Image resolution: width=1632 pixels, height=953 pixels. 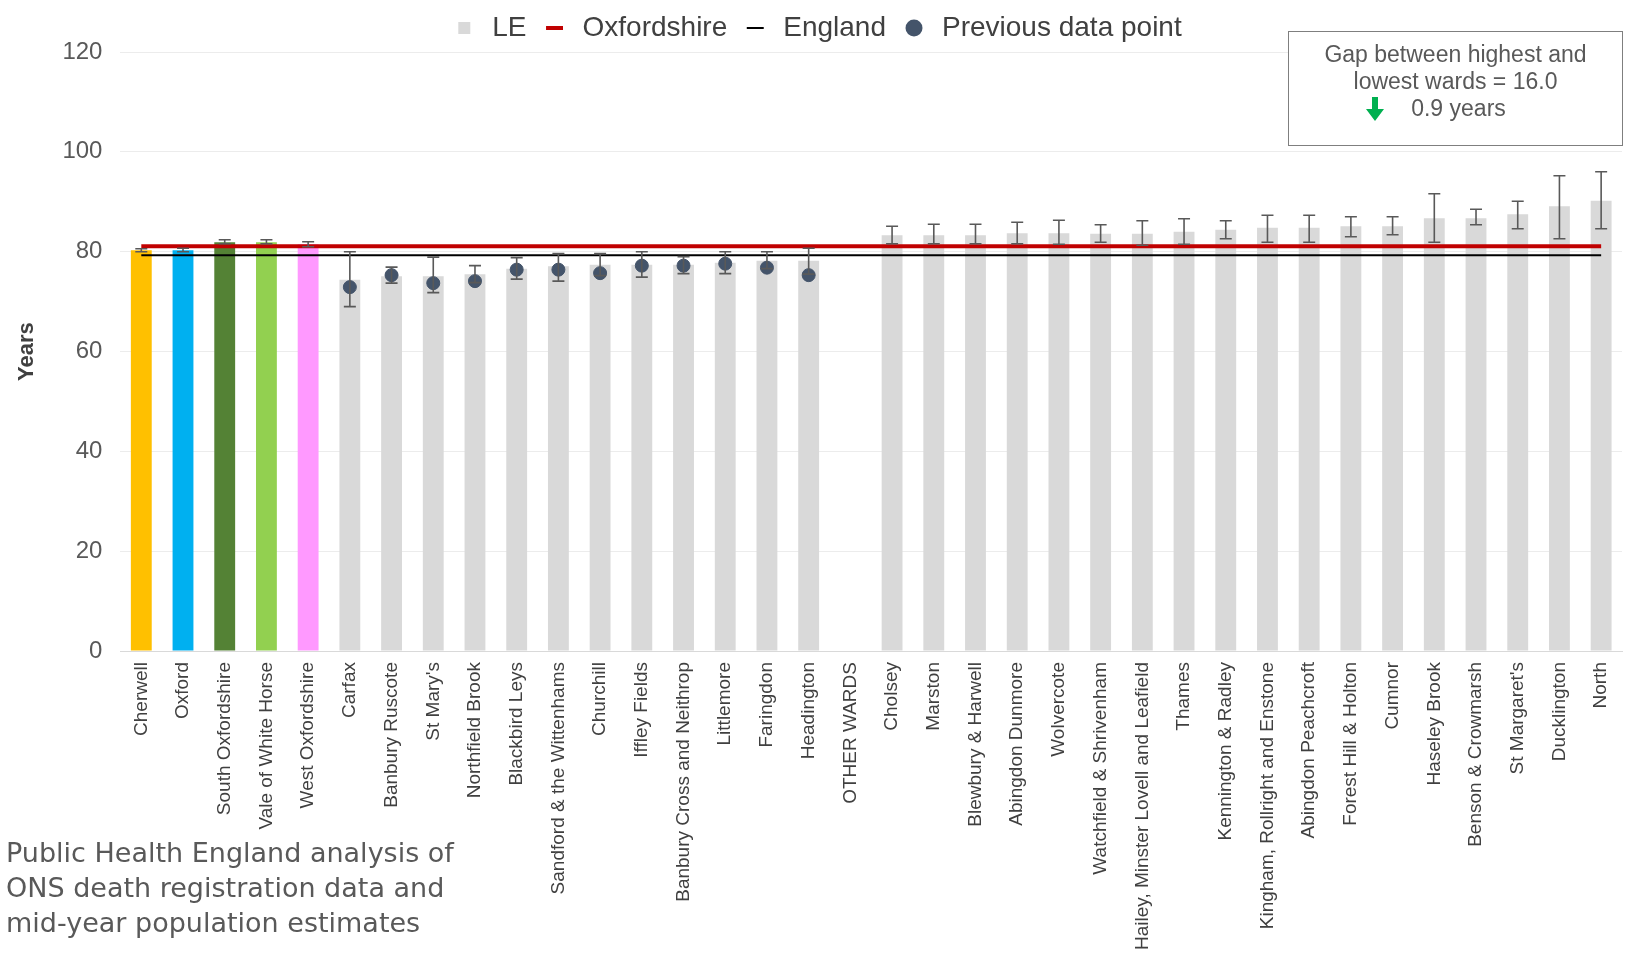 What do you see at coordinates (1455, 68) in the screenshot?
I see `annotation: Gap between highest and lowest wards = 16.0` at bounding box center [1455, 68].